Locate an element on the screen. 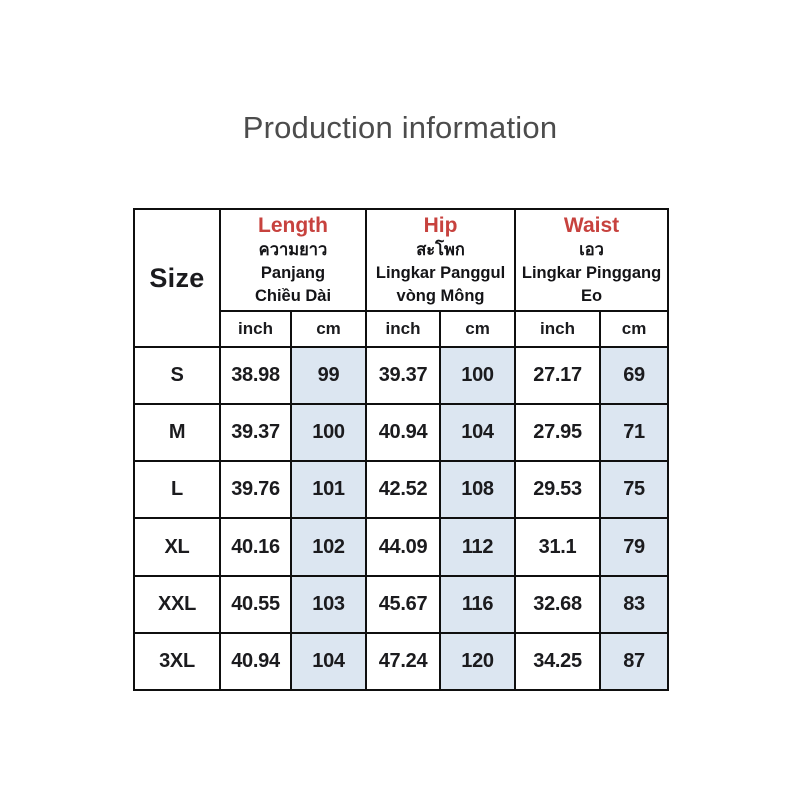  size-cell: XL is located at coordinates (177, 547).